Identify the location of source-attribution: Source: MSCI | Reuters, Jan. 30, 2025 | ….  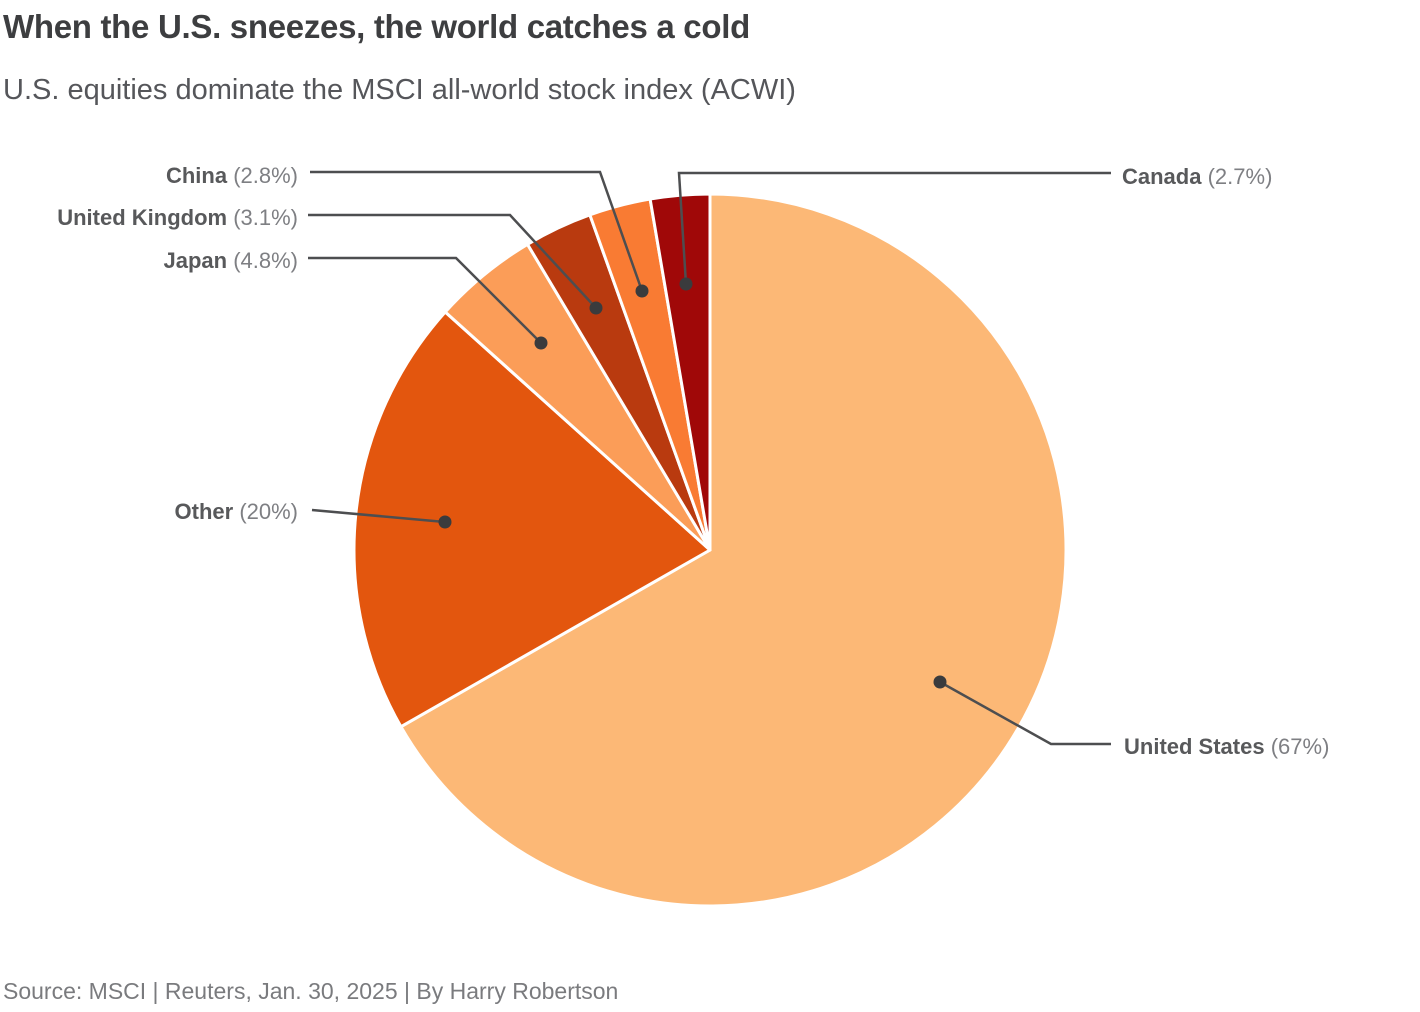
(311, 991).